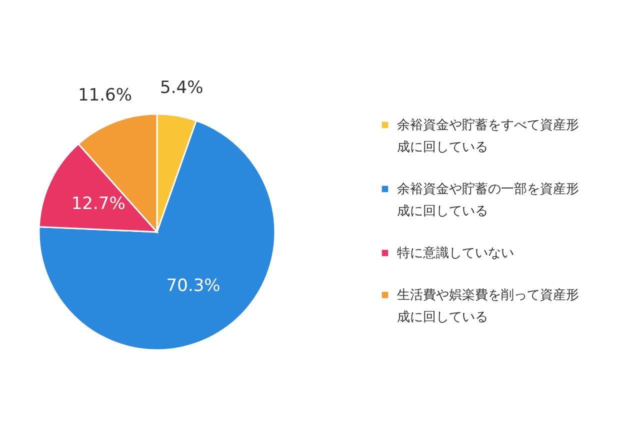 The height and width of the screenshot is (442, 640). I want to click on data-label: 5.4%, so click(182, 88).